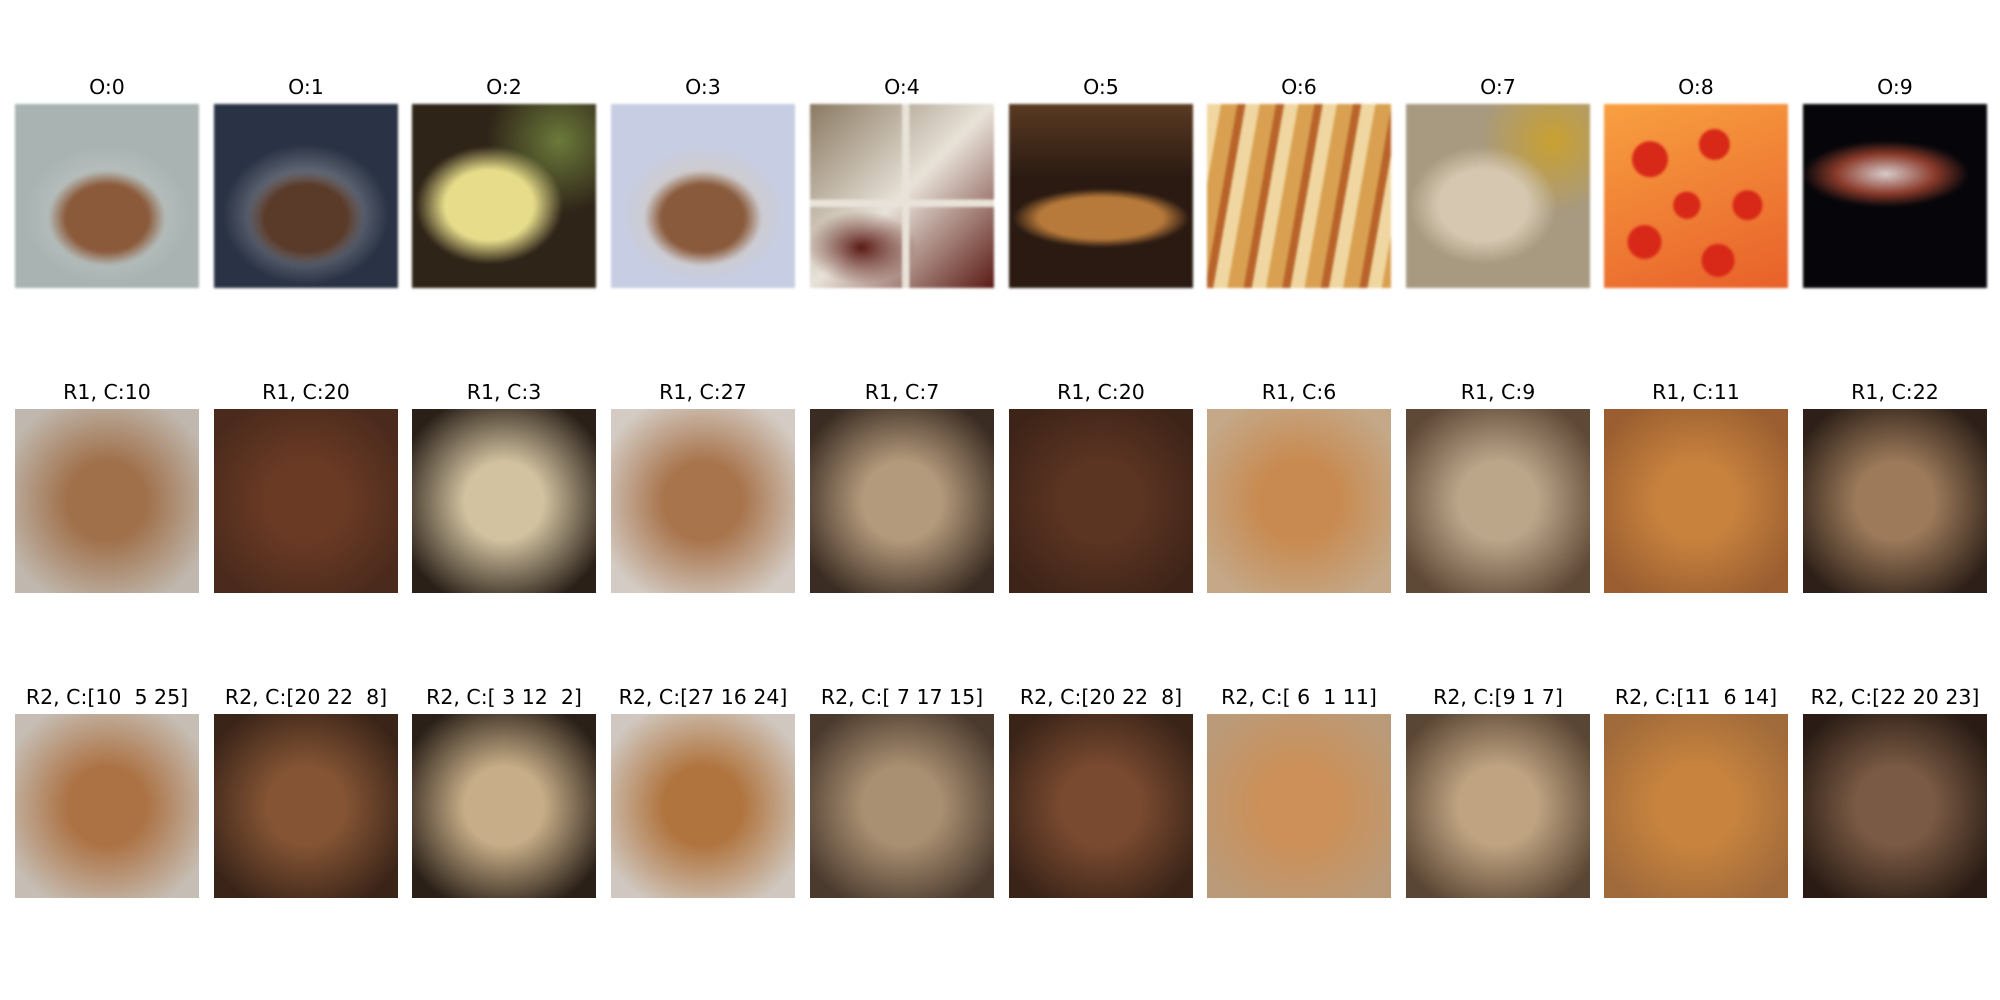 The height and width of the screenshot is (1000, 2000). I want to click on cell-title: R1, C:22, so click(1895, 392).